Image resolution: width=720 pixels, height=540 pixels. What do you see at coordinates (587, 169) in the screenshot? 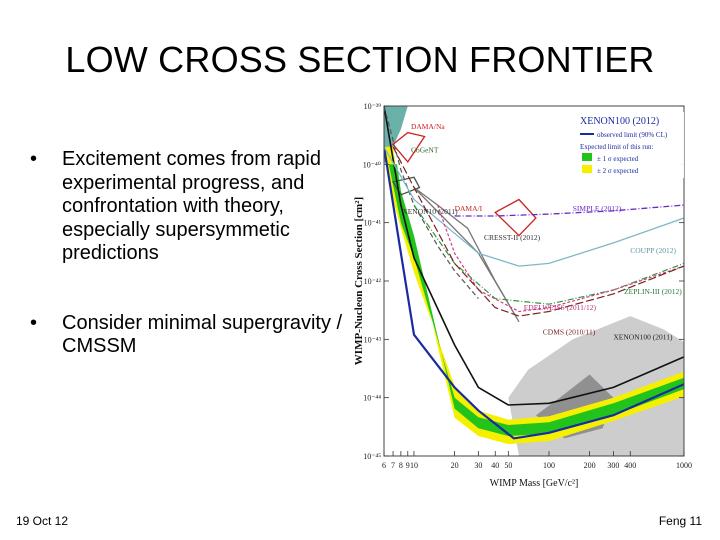
I see `legend-swatch-2-expected` at bounding box center [587, 169].